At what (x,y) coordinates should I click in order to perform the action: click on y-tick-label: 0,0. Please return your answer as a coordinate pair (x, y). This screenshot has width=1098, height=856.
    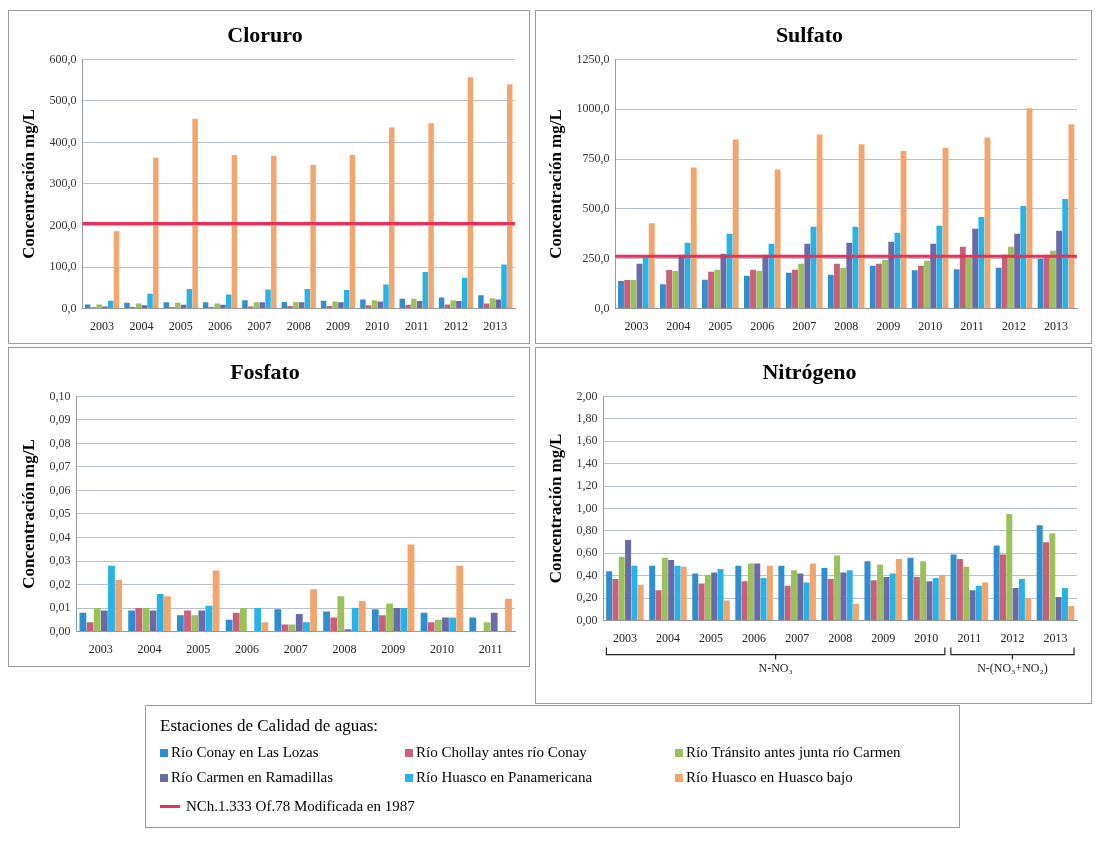
    Looking at the image, I should click on (69, 307).